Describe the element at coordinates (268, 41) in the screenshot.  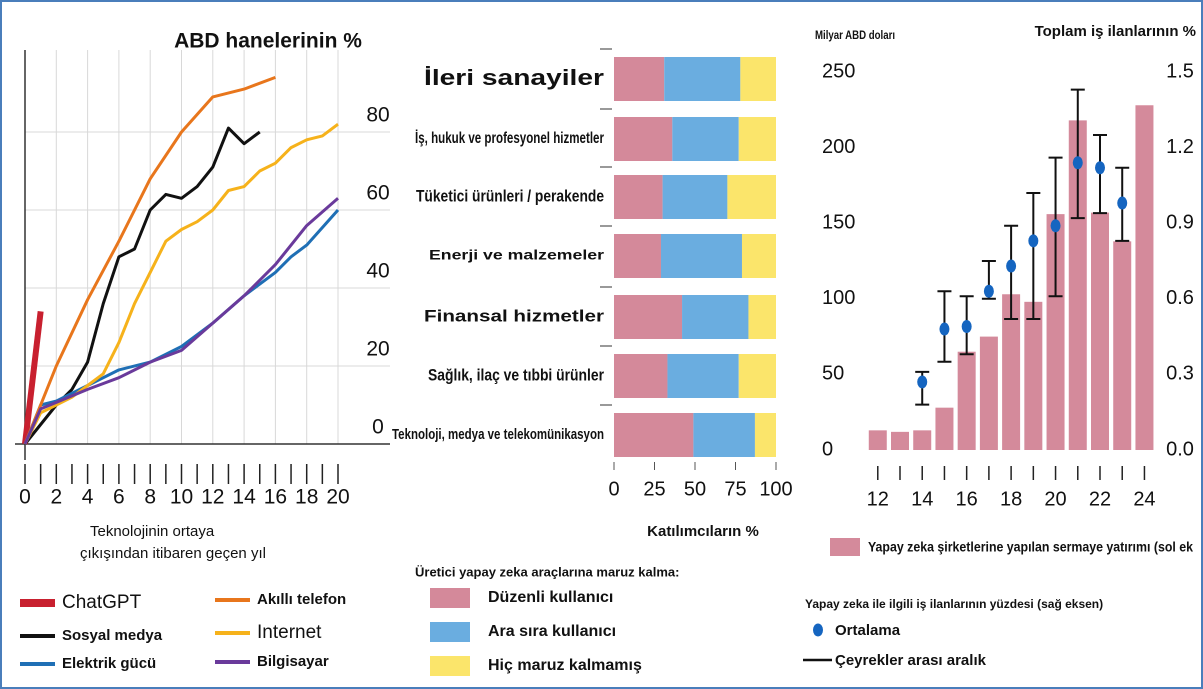
I see `chart-title: ABD hanelerinin %` at that location.